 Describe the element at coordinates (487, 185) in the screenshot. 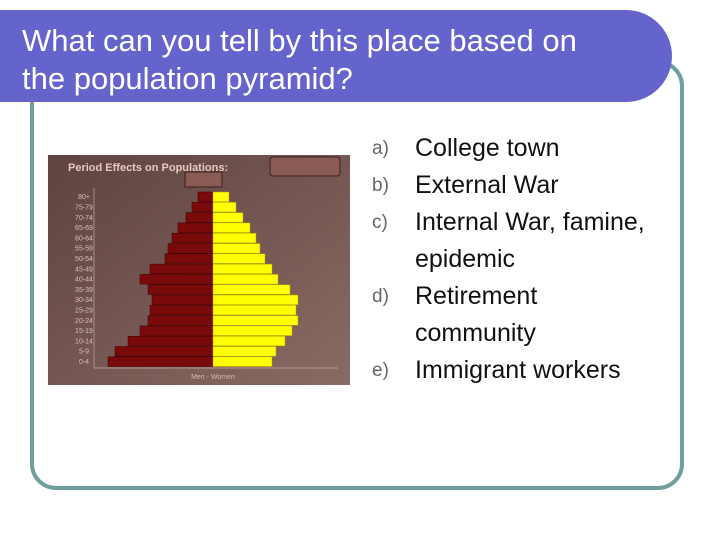

I see `option-text: External War` at that location.